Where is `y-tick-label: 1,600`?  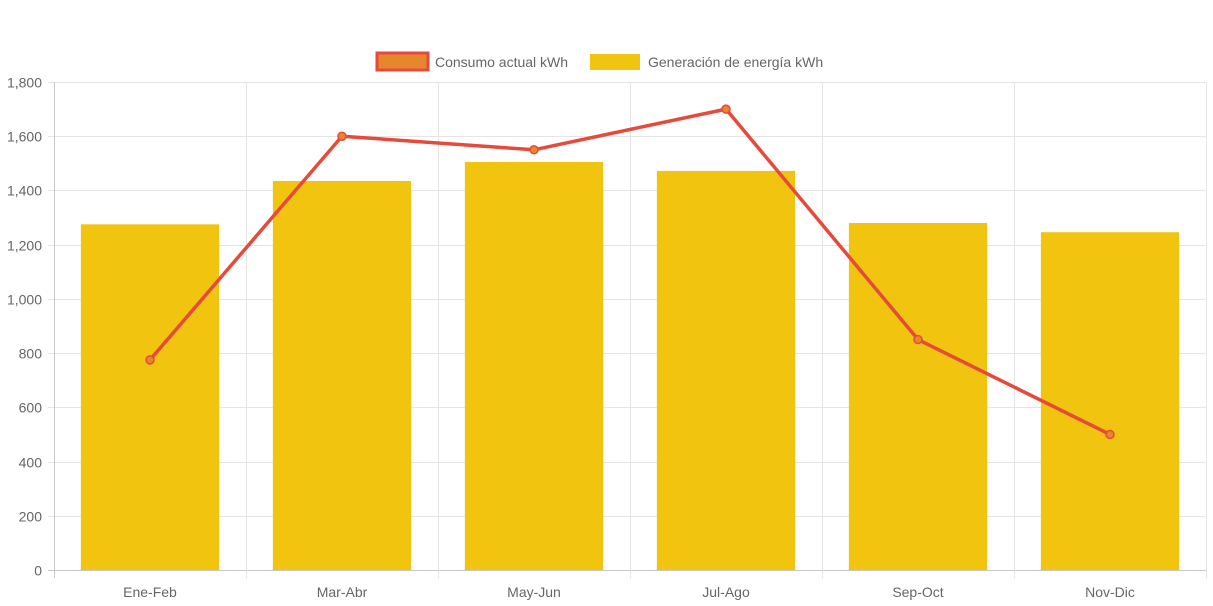
y-tick-label: 1,600 is located at coordinates (24, 137).